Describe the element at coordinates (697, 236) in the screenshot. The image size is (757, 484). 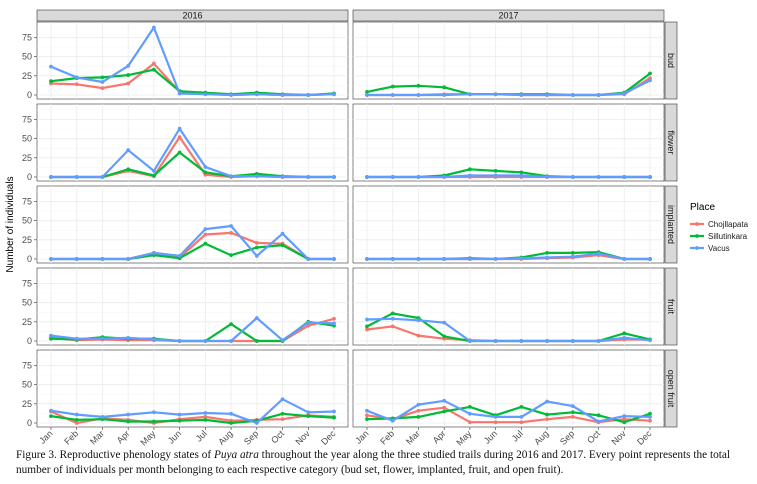
I see `legend-key-point-sillutinkara` at that location.